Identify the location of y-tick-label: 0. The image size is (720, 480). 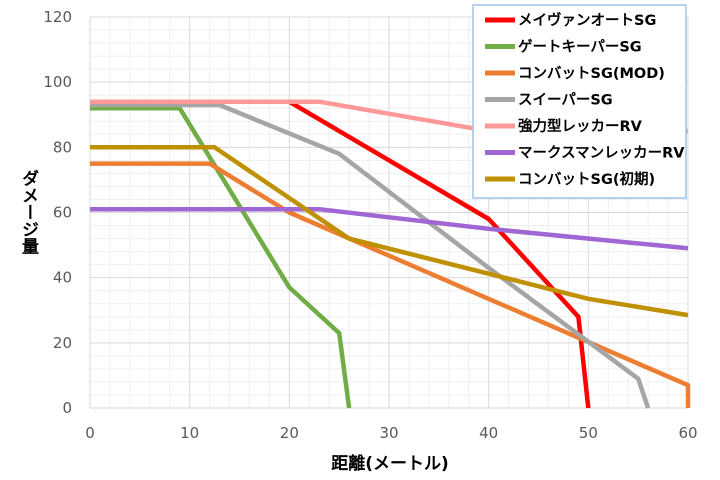
(67, 408).